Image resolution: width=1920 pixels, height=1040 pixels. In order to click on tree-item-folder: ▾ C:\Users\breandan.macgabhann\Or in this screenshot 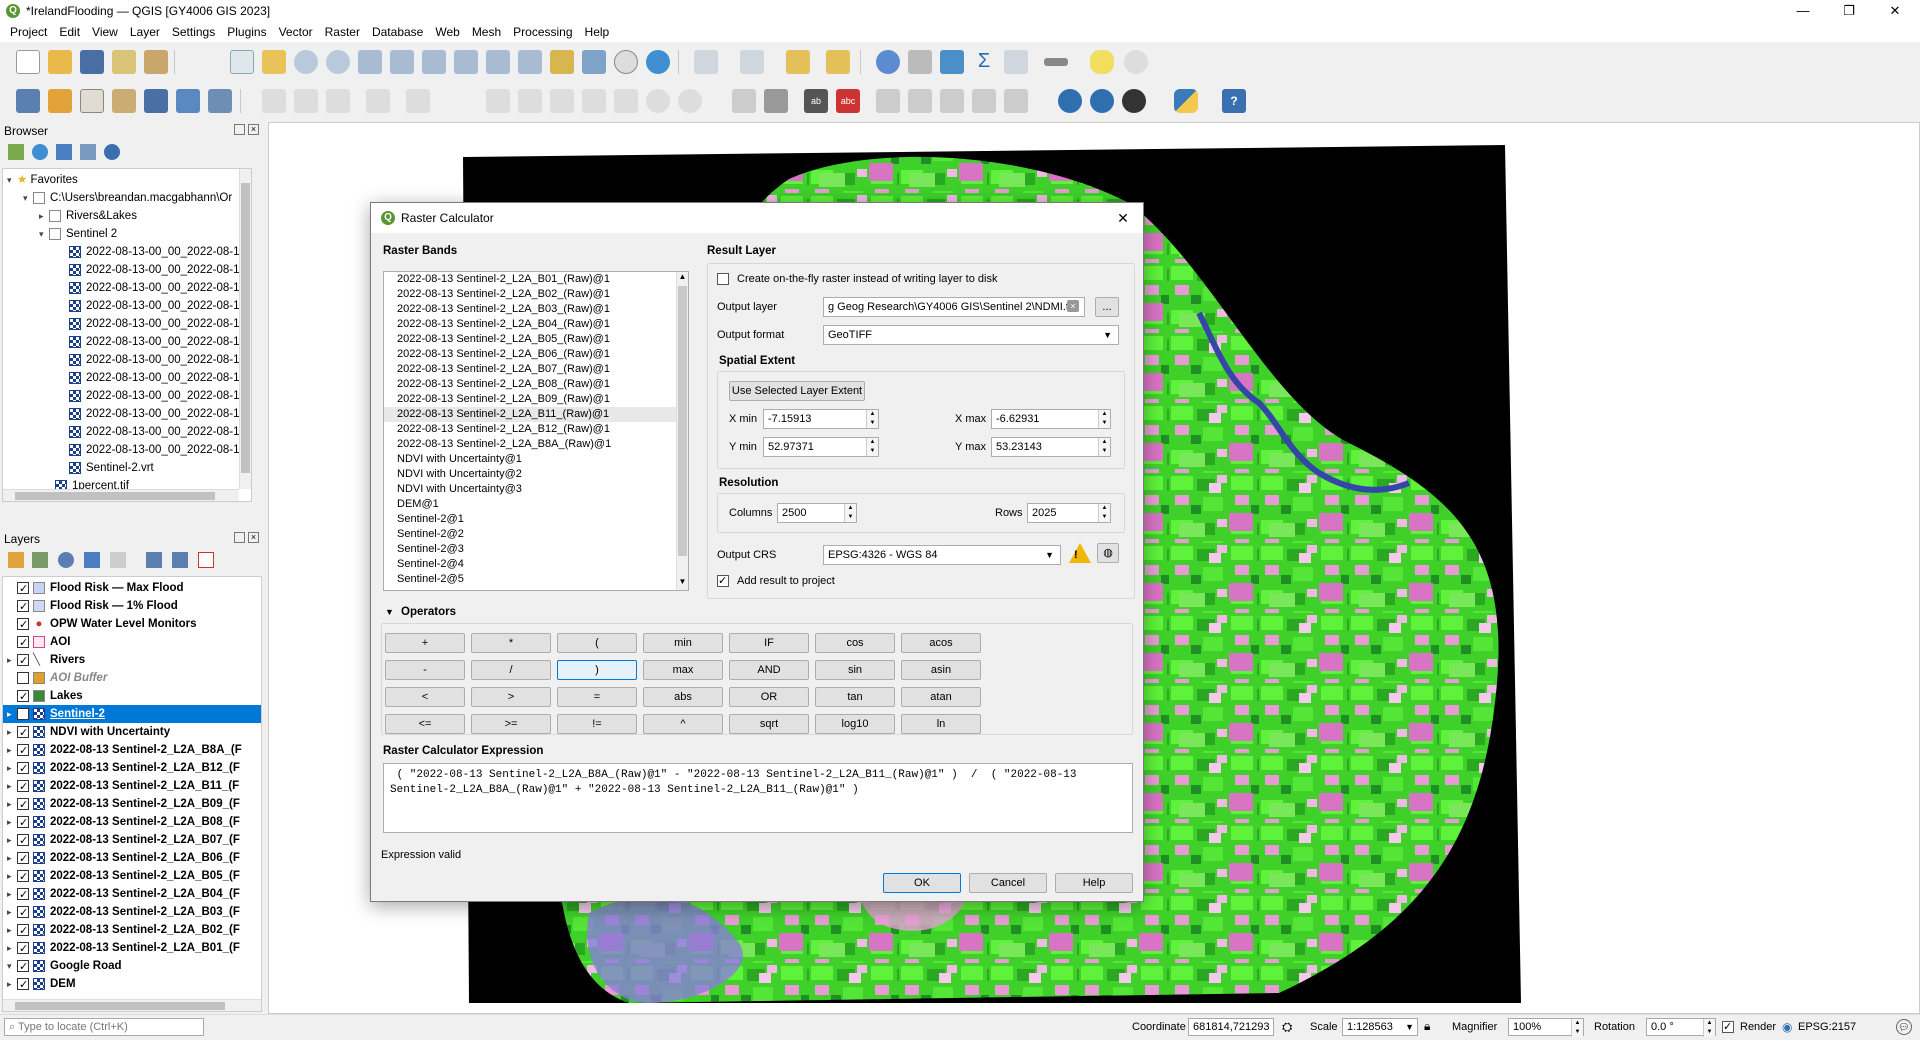, I will do `click(128, 197)`.